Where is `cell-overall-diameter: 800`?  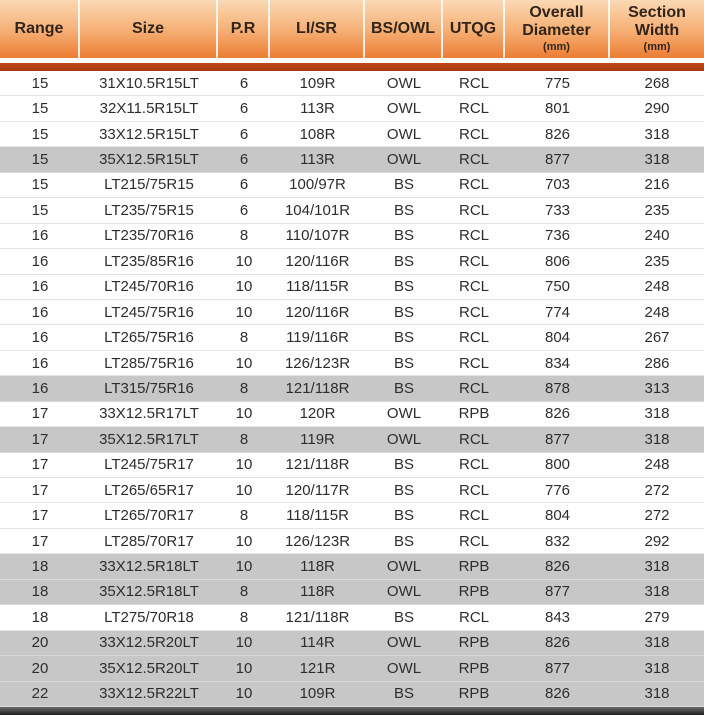 cell-overall-diameter: 800 is located at coordinates (557, 465).